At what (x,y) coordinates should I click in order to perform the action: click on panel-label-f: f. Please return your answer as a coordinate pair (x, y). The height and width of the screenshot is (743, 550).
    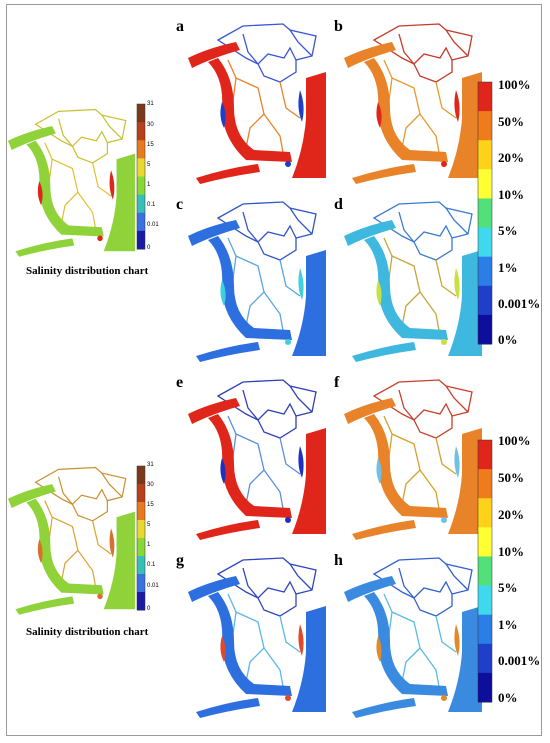
    Looking at the image, I should click on (337, 382).